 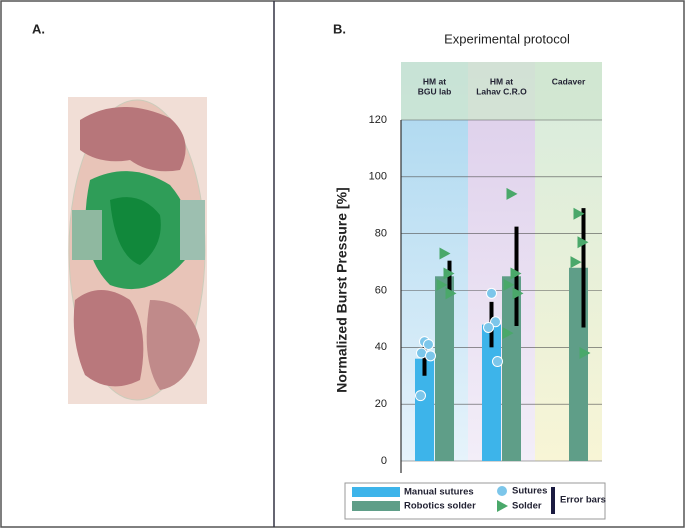 I want to click on y-axis-label: Normalized Burst Pressure [%], so click(x=342, y=289).